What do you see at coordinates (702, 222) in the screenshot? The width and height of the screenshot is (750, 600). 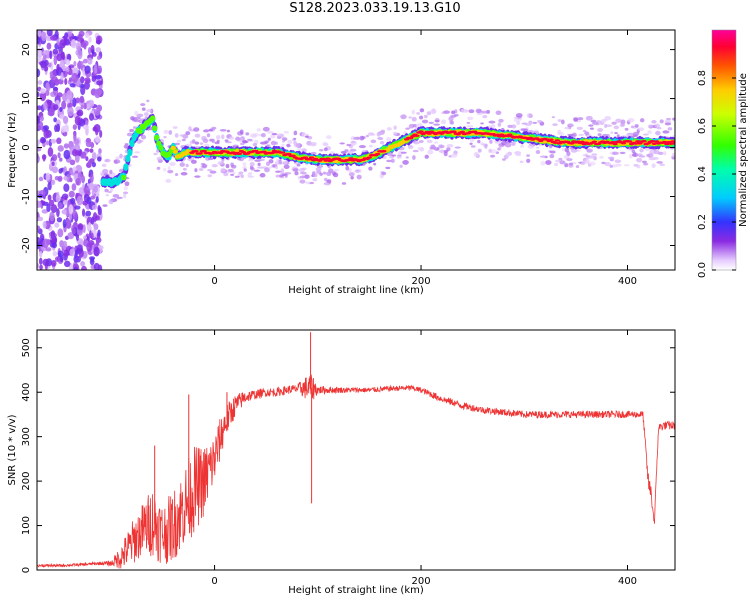 I see `colorbar-tick-label: 0.2` at bounding box center [702, 222].